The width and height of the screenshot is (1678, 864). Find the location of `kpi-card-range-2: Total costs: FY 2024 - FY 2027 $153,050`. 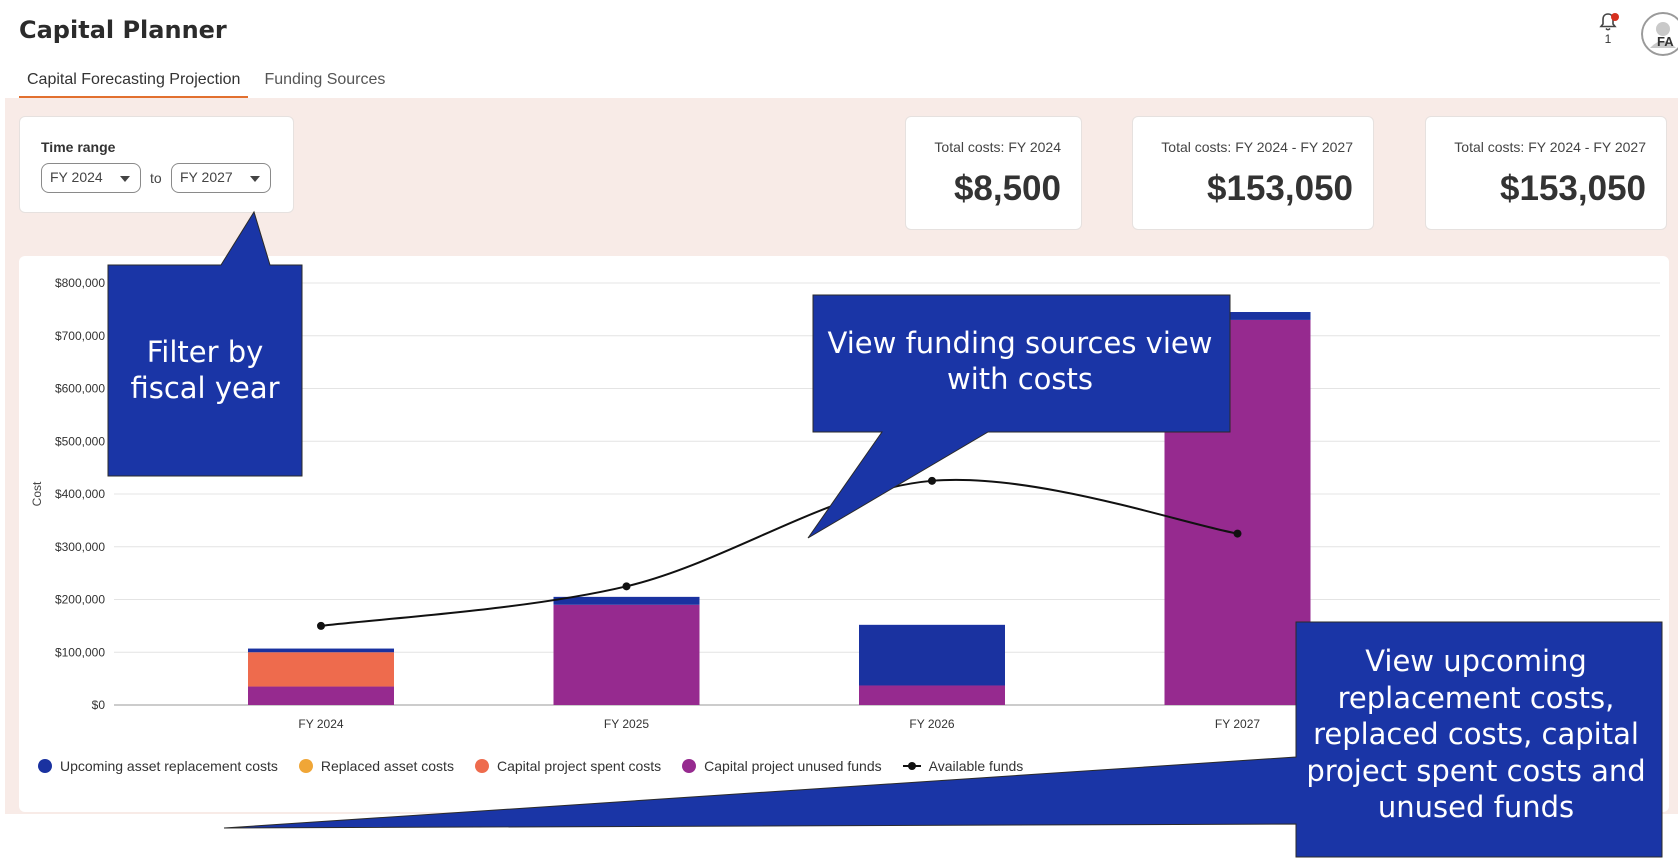

kpi-card-range-2: Total costs: FY 2024 - FY 2027 $153,050 is located at coordinates (1546, 173).